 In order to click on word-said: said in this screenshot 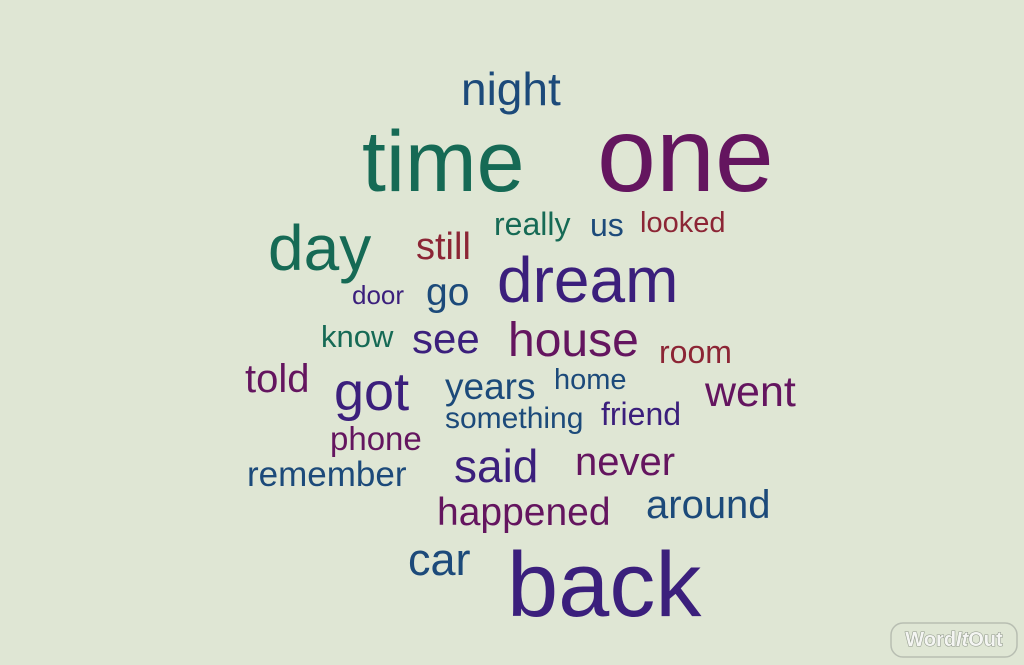, I will do `click(496, 466)`.